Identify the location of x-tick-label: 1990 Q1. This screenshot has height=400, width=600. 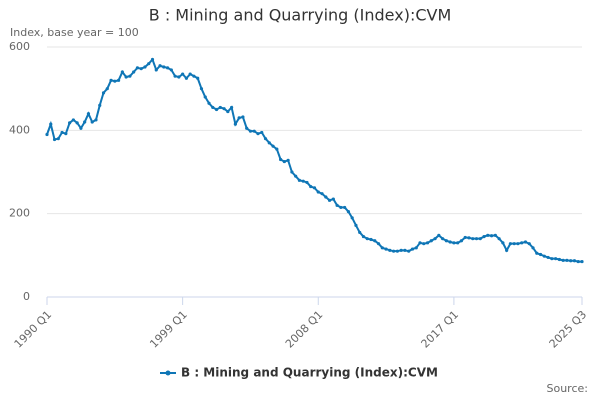
(33, 329).